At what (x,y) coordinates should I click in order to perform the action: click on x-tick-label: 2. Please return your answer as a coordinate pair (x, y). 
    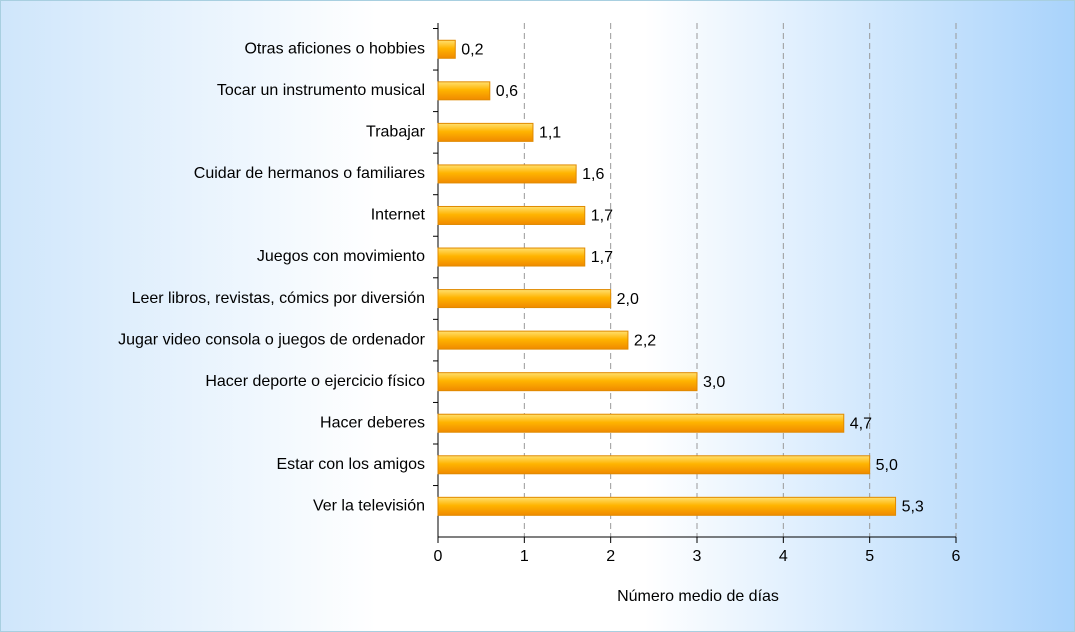
    Looking at the image, I should click on (610, 556).